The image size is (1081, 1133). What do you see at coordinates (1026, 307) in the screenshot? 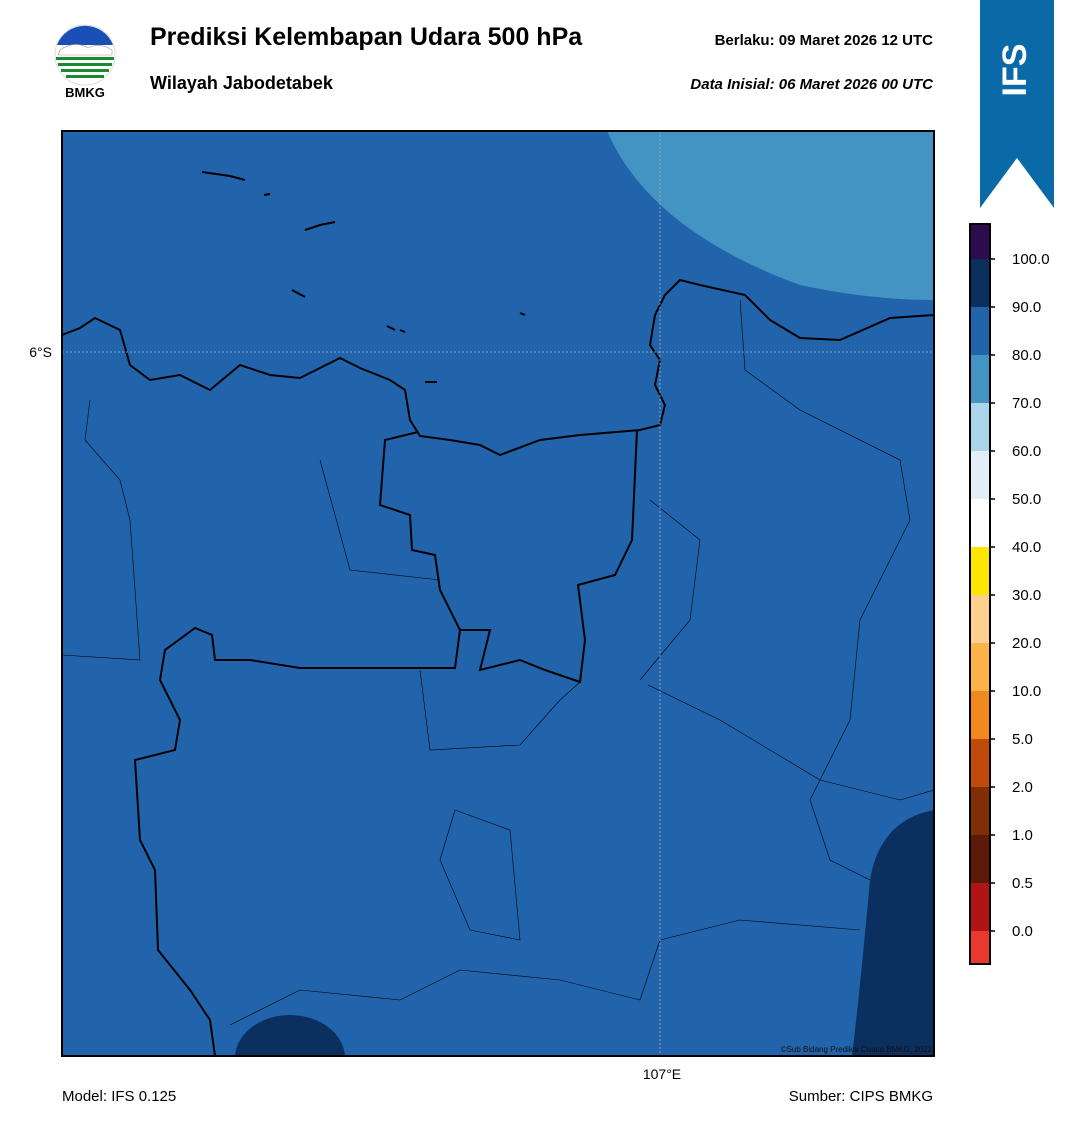
I see `colorbar-tick-label: 90.0` at bounding box center [1026, 307].